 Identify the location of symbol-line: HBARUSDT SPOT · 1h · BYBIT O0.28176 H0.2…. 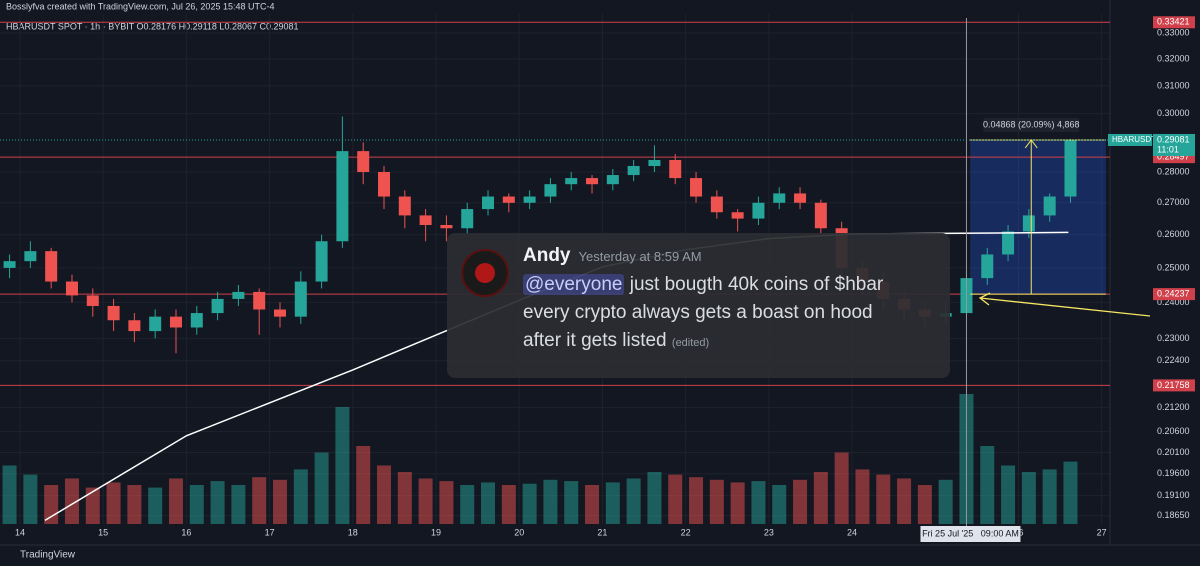
(152, 26).